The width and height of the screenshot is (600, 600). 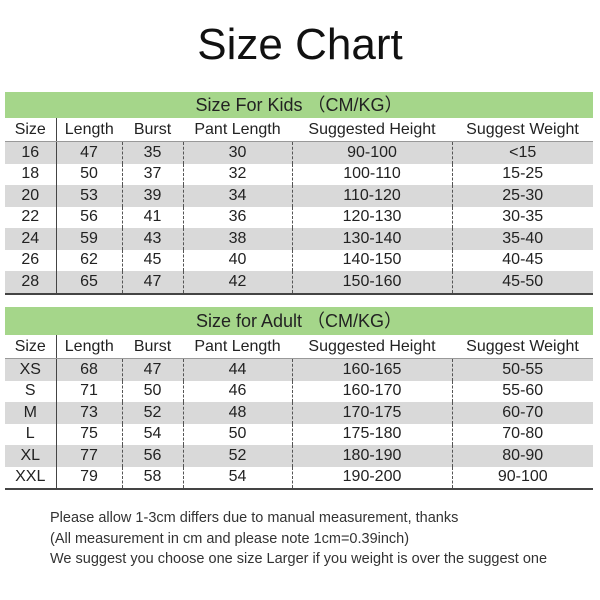 I want to click on table-cell: 25-30, so click(x=522, y=196).